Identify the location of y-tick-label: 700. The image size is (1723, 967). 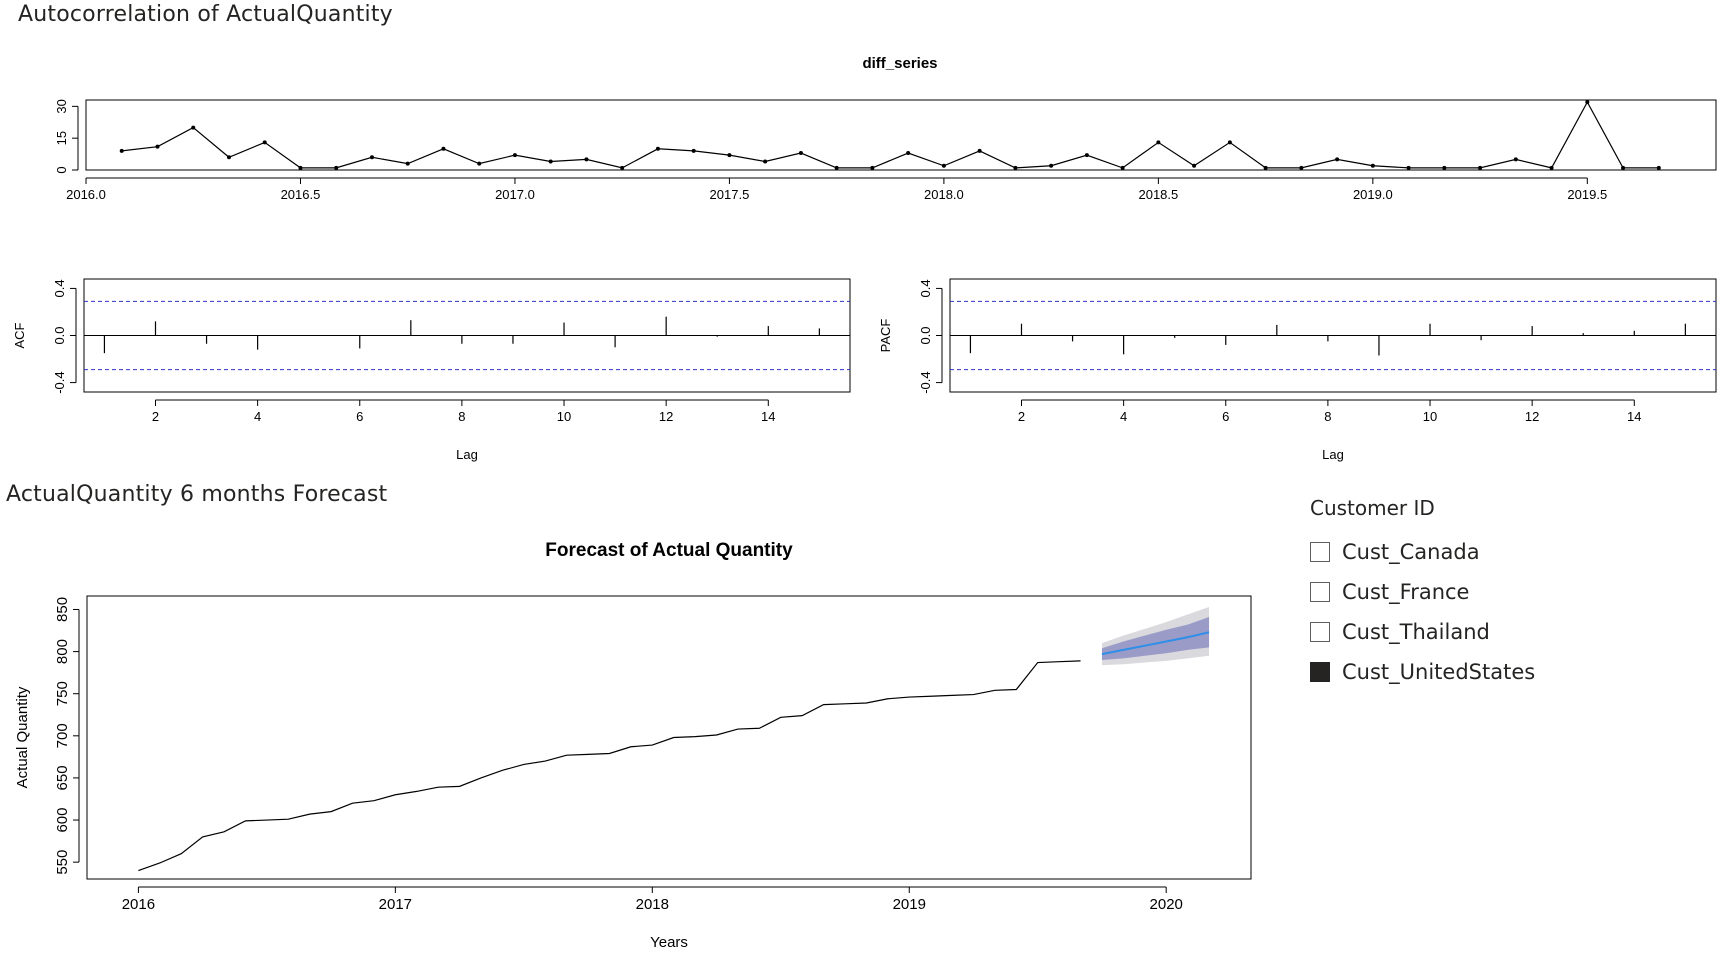
(62, 735).